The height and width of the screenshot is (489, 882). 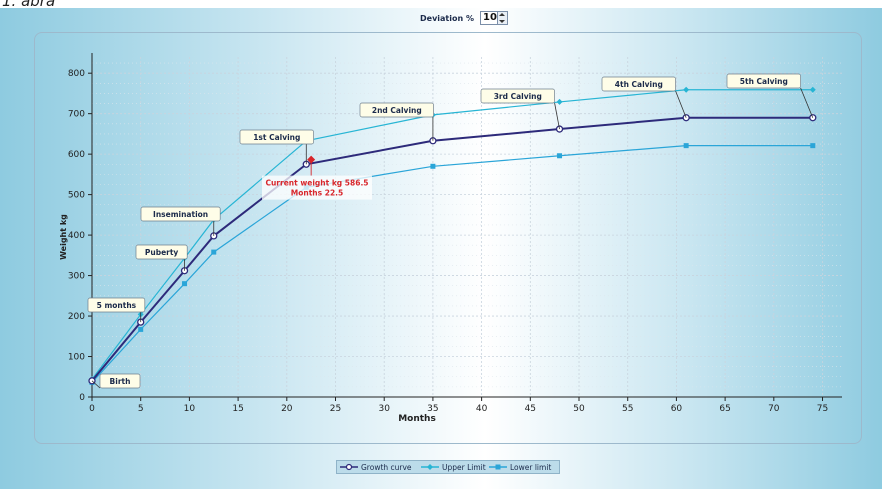 I want to click on milestone-label: 5th Calving, so click(x=764, y=81).